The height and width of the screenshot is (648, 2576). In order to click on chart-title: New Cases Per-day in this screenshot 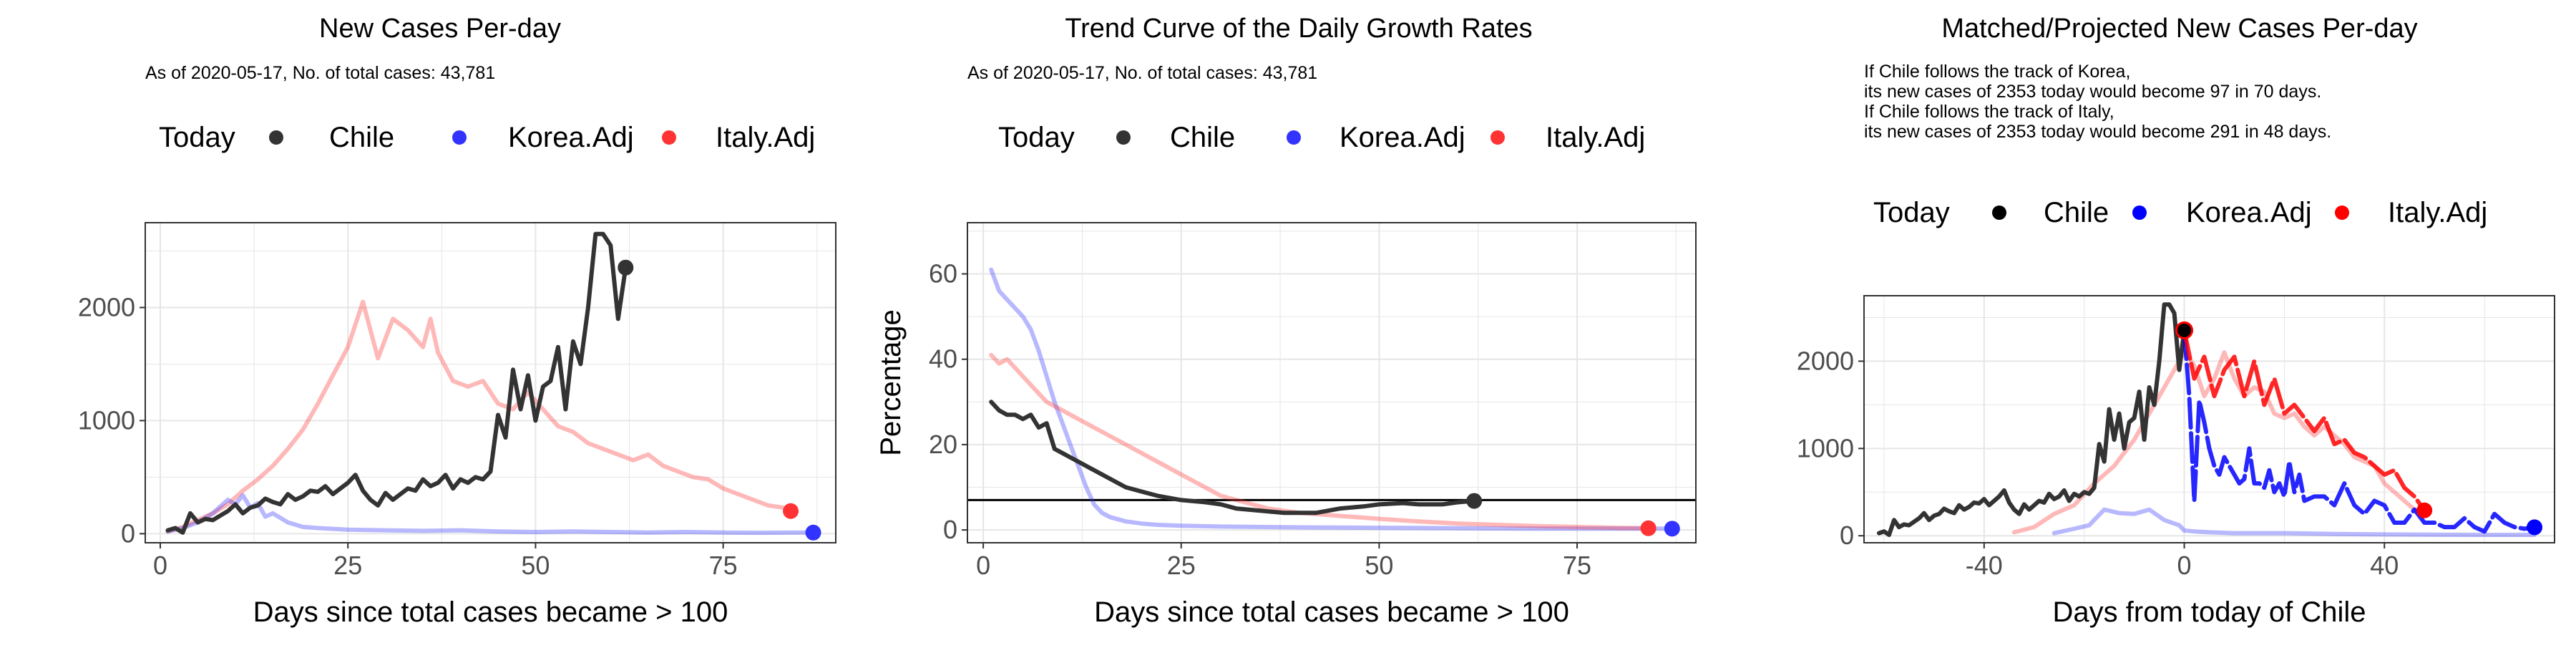, I will do `click(440, 29)`.